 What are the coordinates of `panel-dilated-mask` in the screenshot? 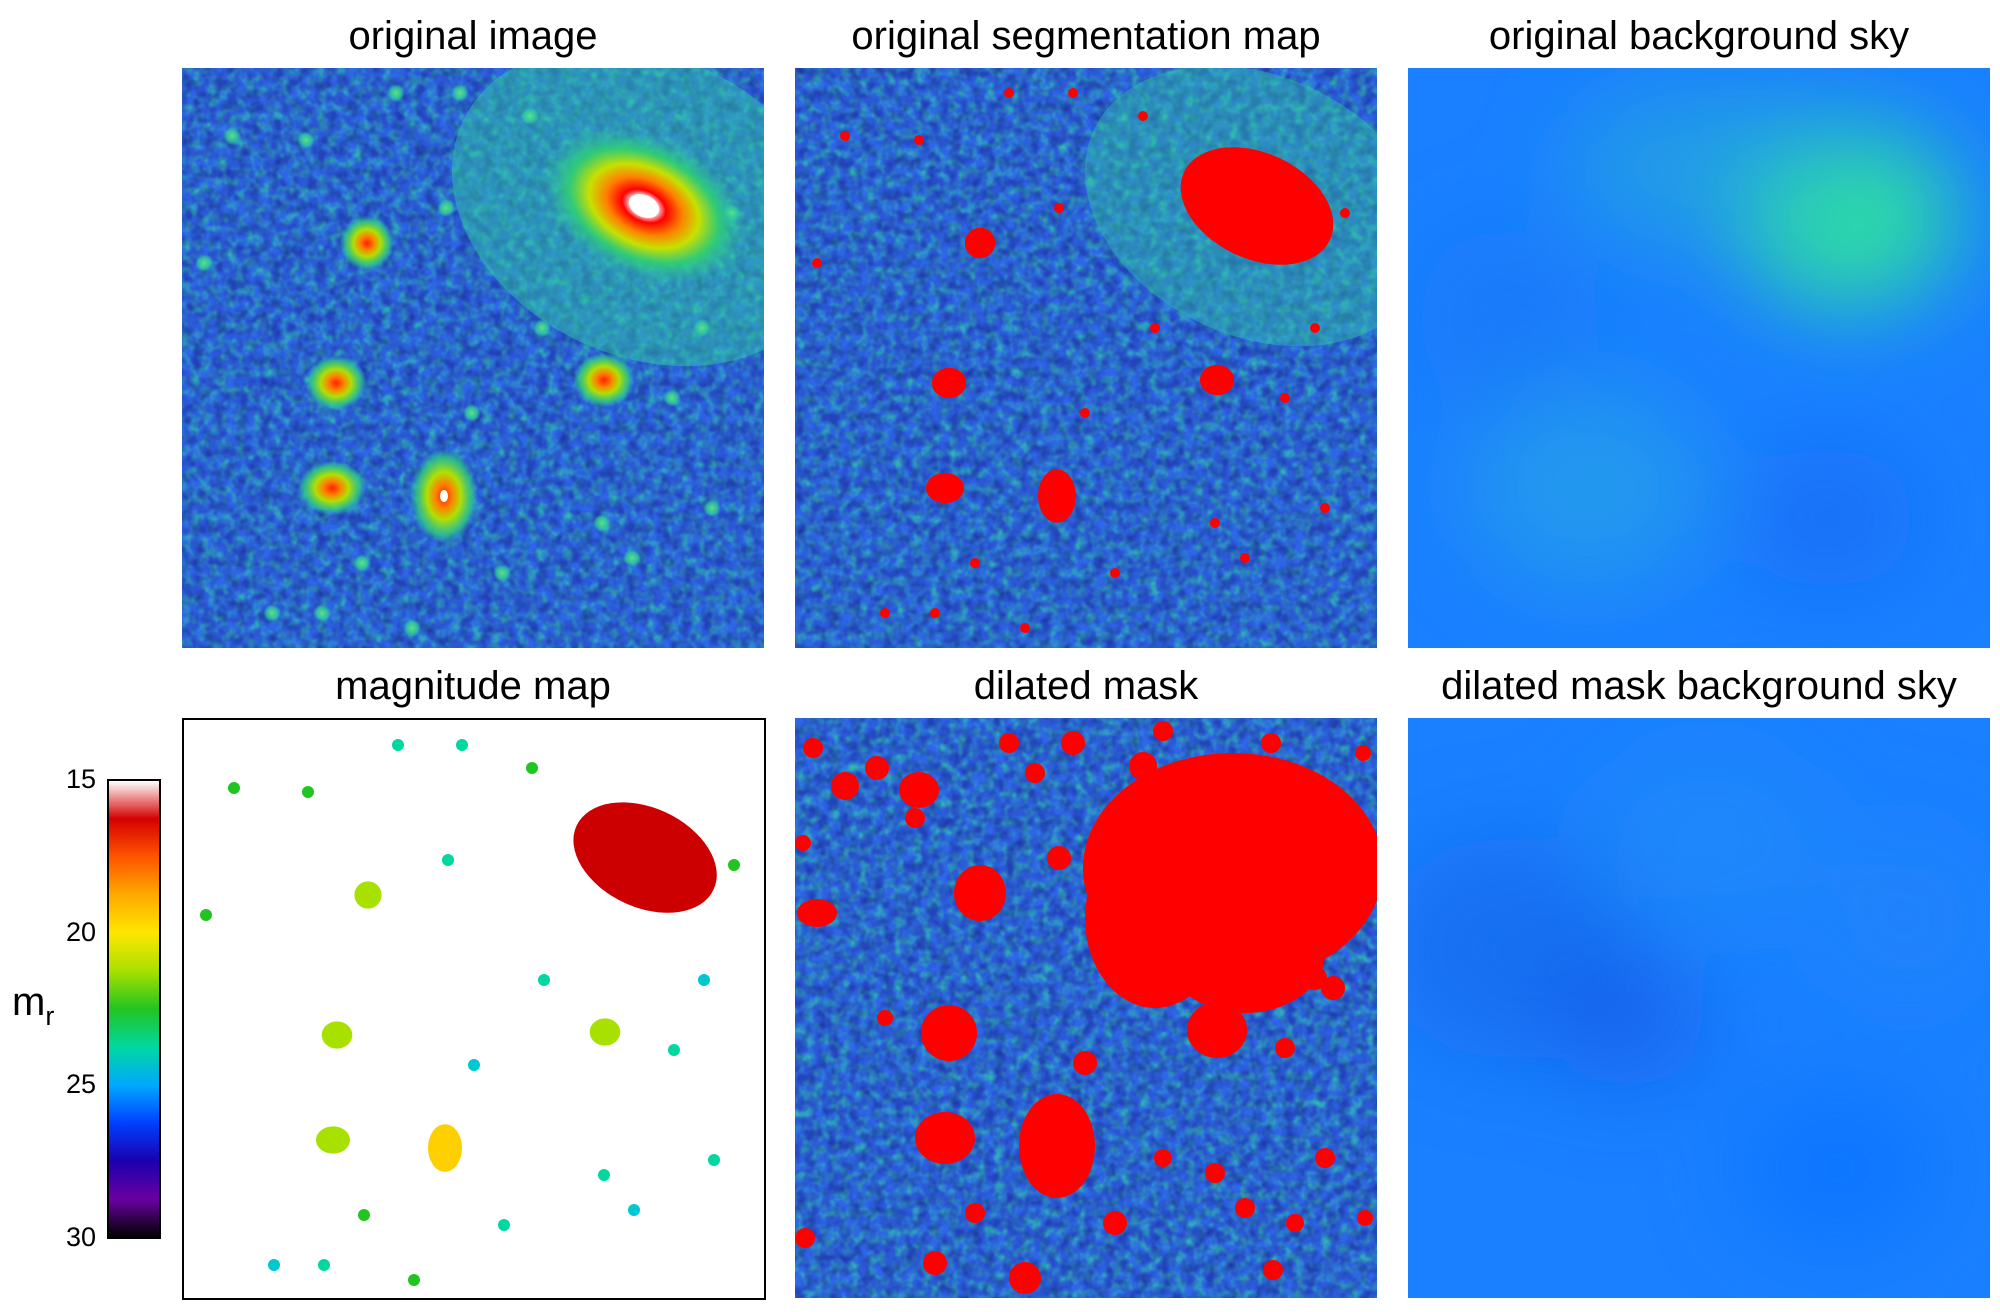 It's located at (1086, 1008).